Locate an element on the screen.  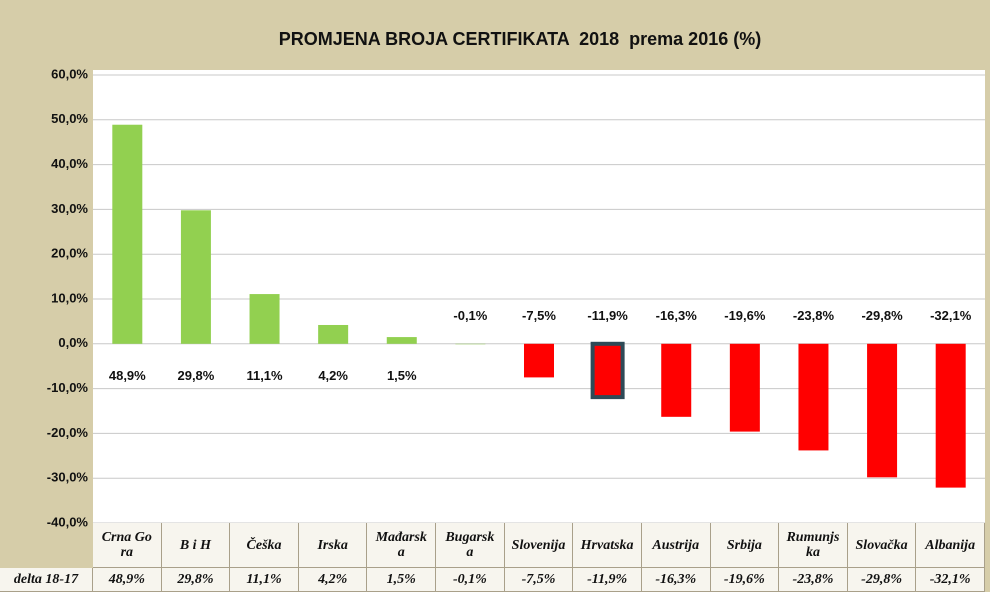
y-tick-label: -10,0% is located at coordinates (68, 387).